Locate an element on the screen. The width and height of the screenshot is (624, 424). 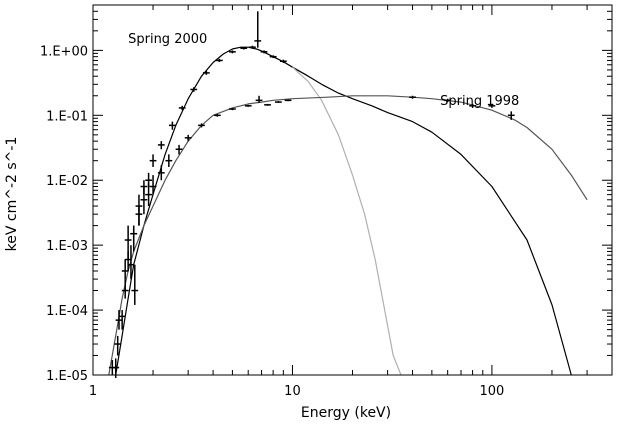
y-tick-label: 1.E+00 is located at coordinates (64, 51).